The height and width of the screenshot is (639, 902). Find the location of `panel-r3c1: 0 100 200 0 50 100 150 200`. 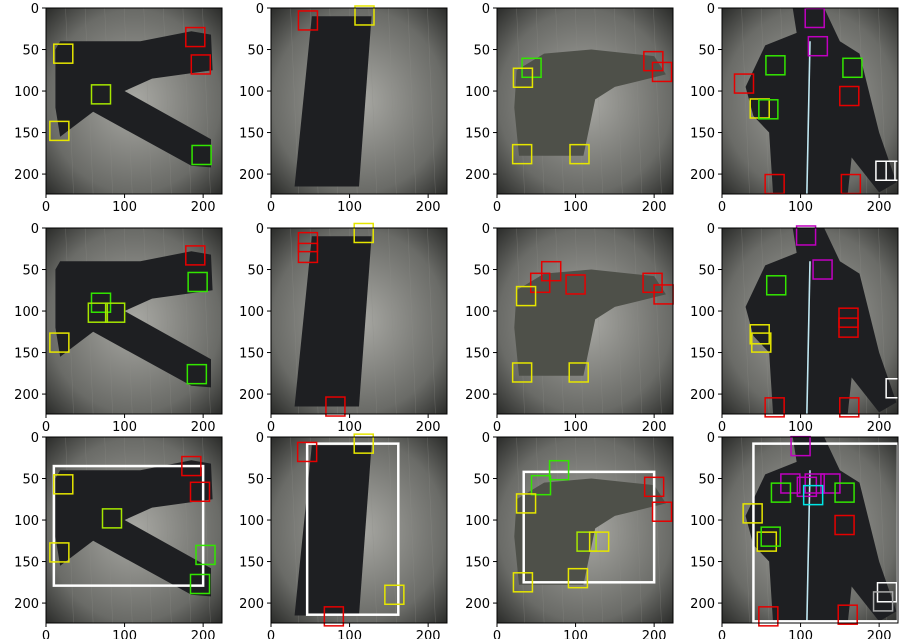

panel-r3c1: 0 100 200 0 50 100 150 200 is located at coordinates (118, 535).